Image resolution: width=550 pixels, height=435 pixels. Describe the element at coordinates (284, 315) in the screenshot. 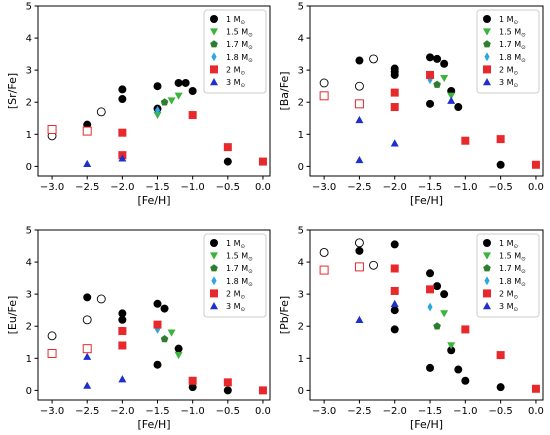

I see `y-axis-label: [Pb/Fe]` at that location.